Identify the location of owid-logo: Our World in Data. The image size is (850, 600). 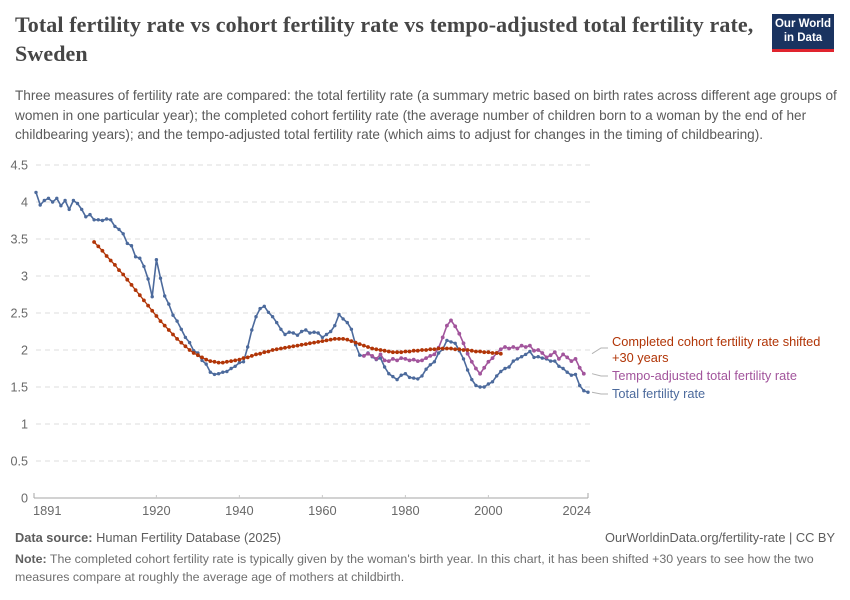
(803, 33).